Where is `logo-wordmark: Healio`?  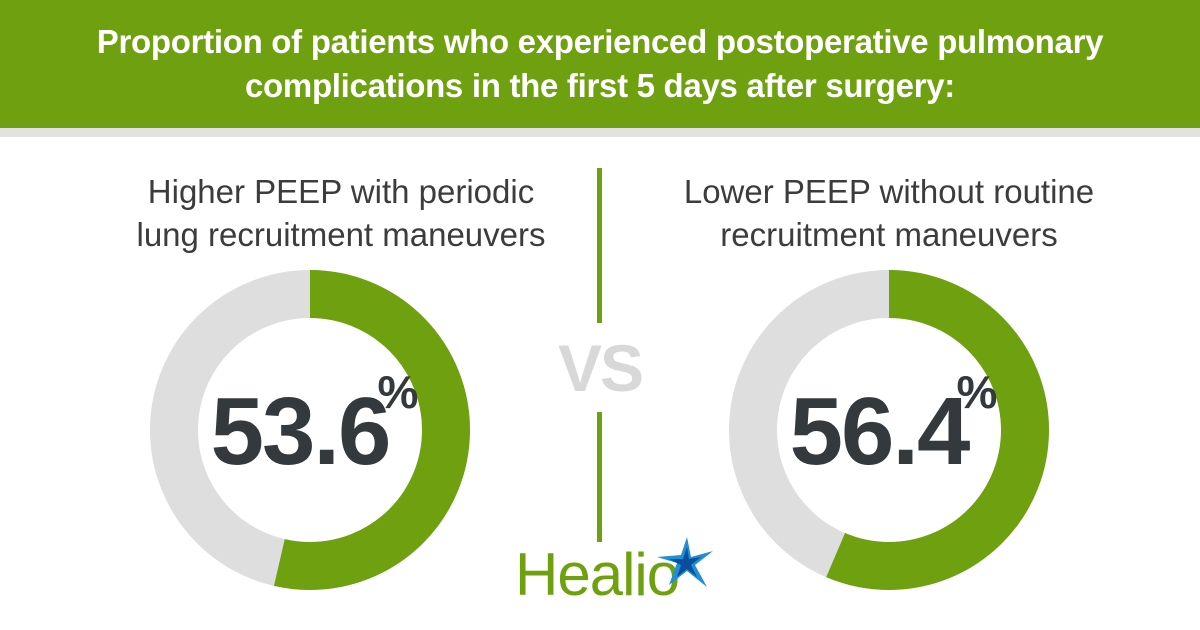 logo-wordmark: Healio is located at coordinates (597, 574).